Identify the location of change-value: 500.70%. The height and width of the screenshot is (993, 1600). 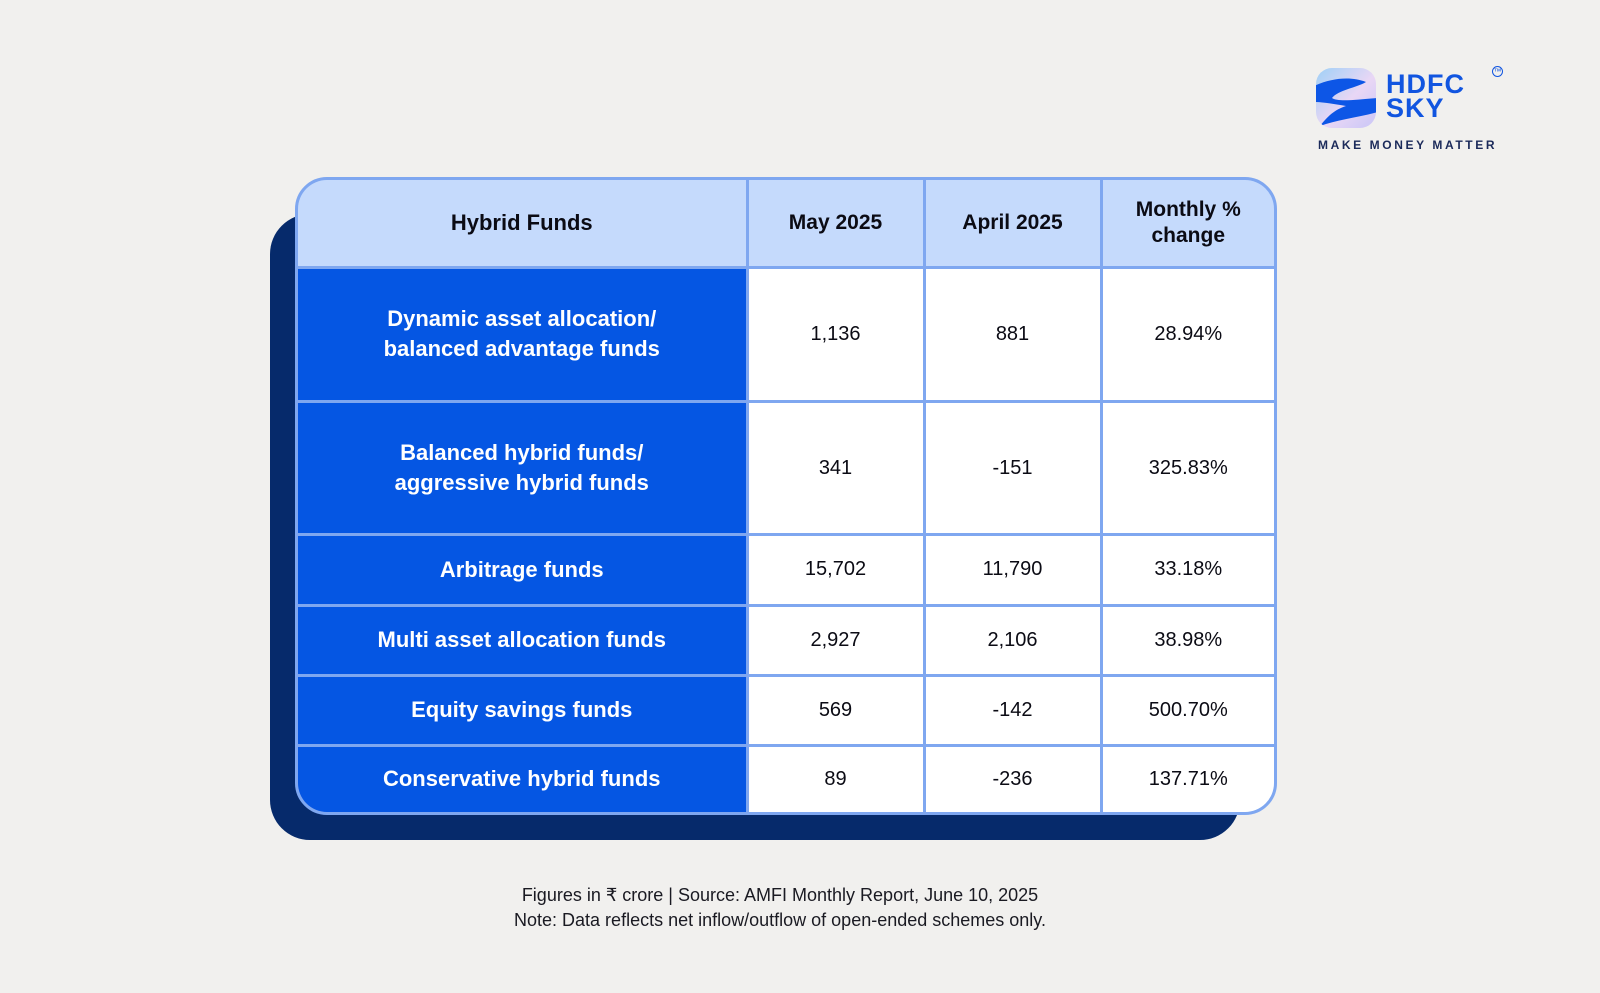
(1186, 710).